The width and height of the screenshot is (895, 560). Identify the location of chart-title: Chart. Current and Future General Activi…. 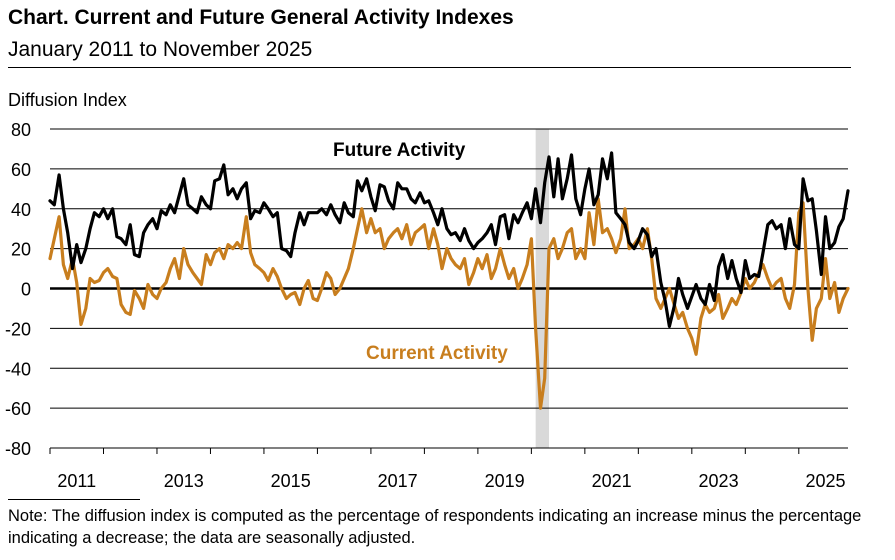
(261, 17).